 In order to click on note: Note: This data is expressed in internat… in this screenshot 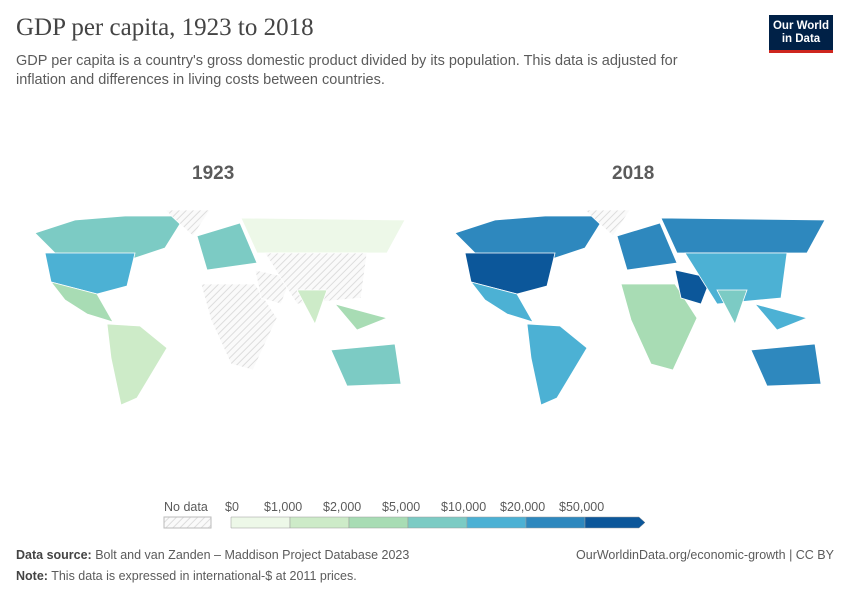, I will do `click(186, 576)`.